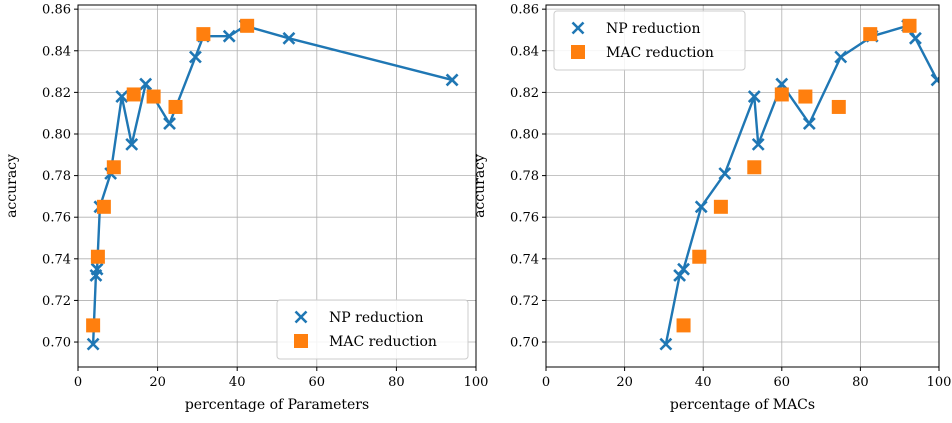 This screenshot has width=952, height=423. What do you see at coordinates (277, 405) in the screenshot?
I see `x-axis-label: percentage of Parameters` at bounding box center [277, 405].